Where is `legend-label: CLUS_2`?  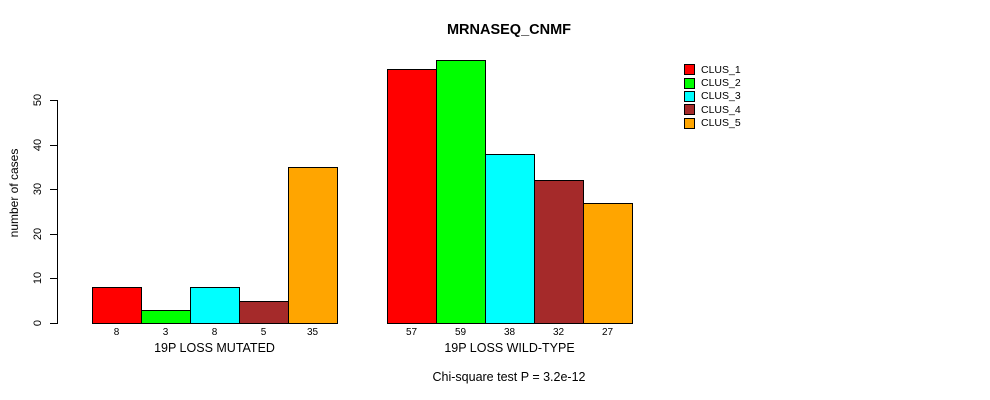 legend-label: CLUS_2 is located at coordinates (721, 83).